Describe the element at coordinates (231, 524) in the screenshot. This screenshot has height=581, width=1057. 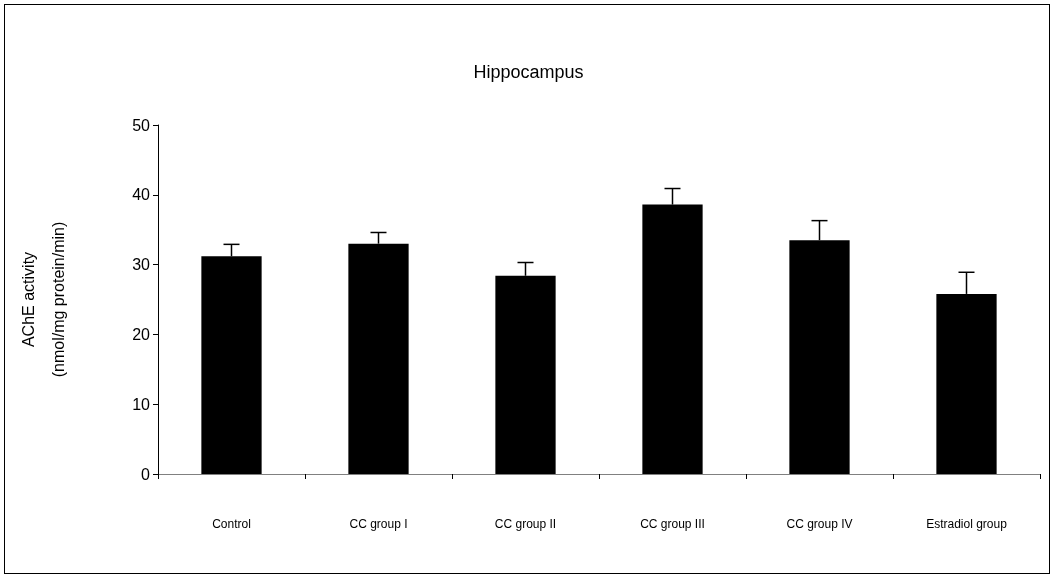
I see `x-tick-label: Control` at that location.